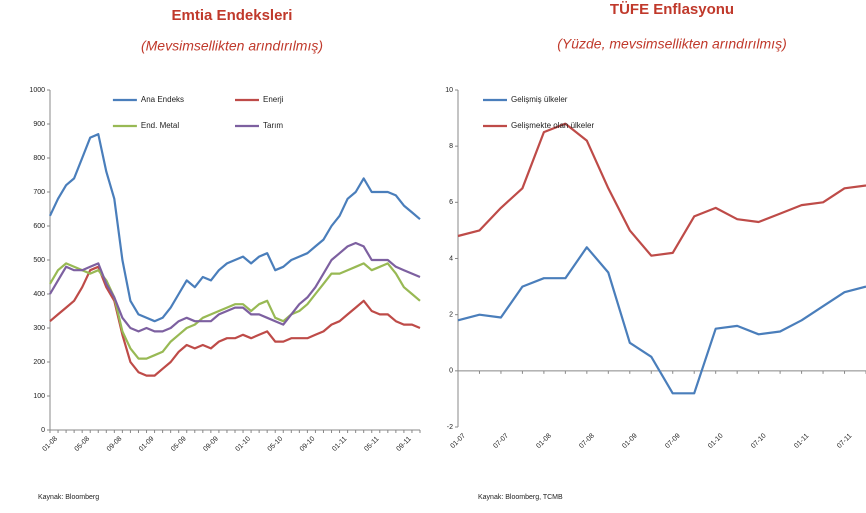 The height and width of the screenshot is (513, 866). I want to click on y-tick-label: 700, so click(39, 192).